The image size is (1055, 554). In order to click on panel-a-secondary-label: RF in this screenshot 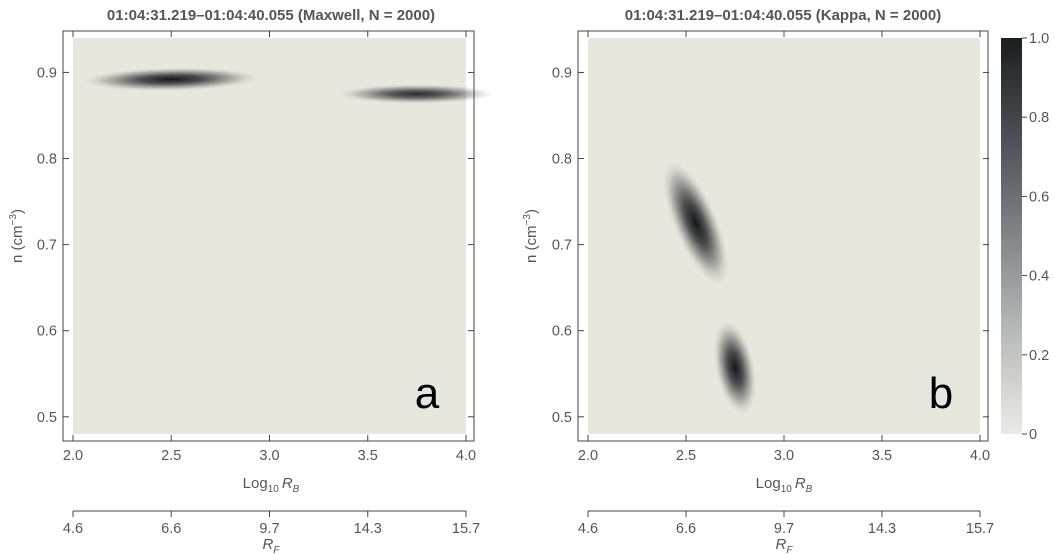, I will do `click(272, 545)`.